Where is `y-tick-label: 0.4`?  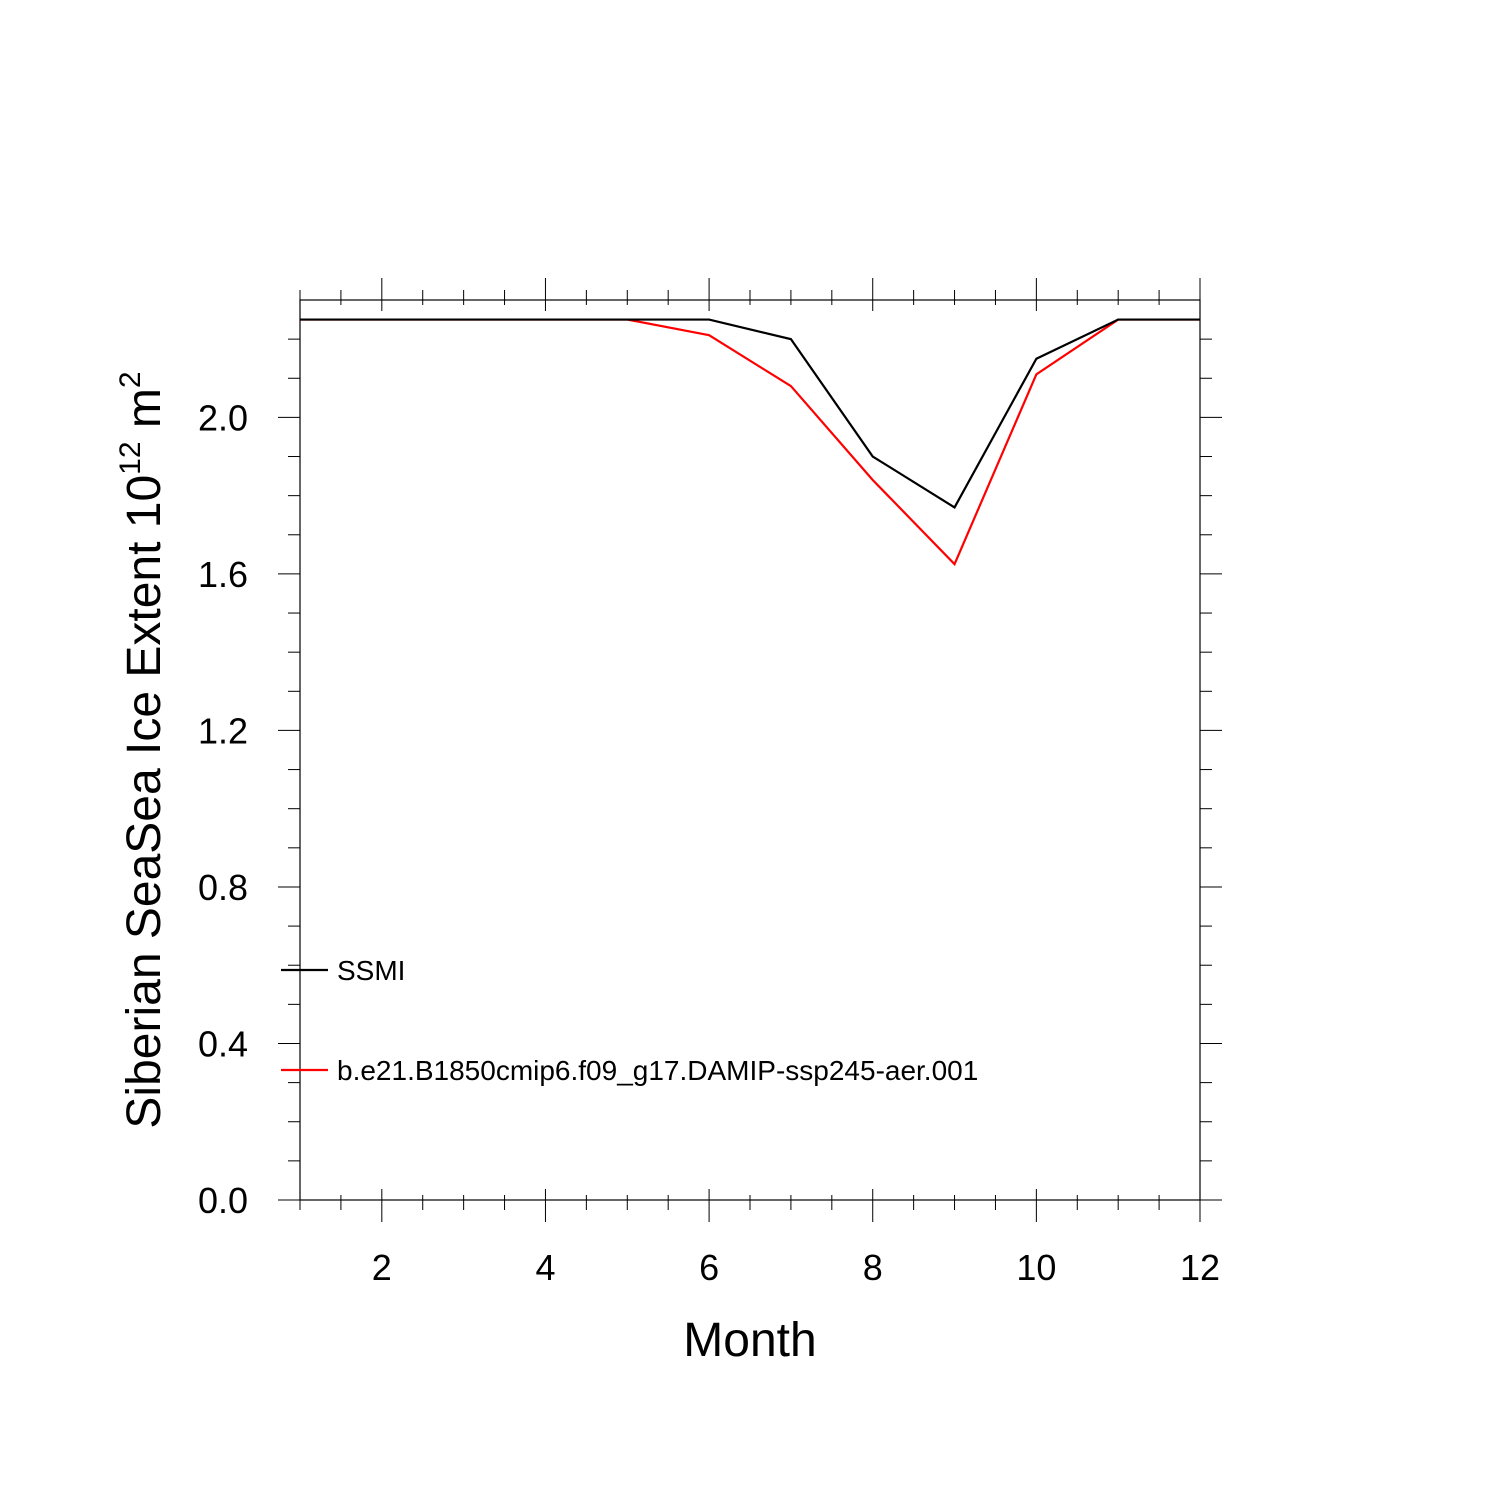 y-tick-label: 0.4 is located at coordinates (223, 1043).